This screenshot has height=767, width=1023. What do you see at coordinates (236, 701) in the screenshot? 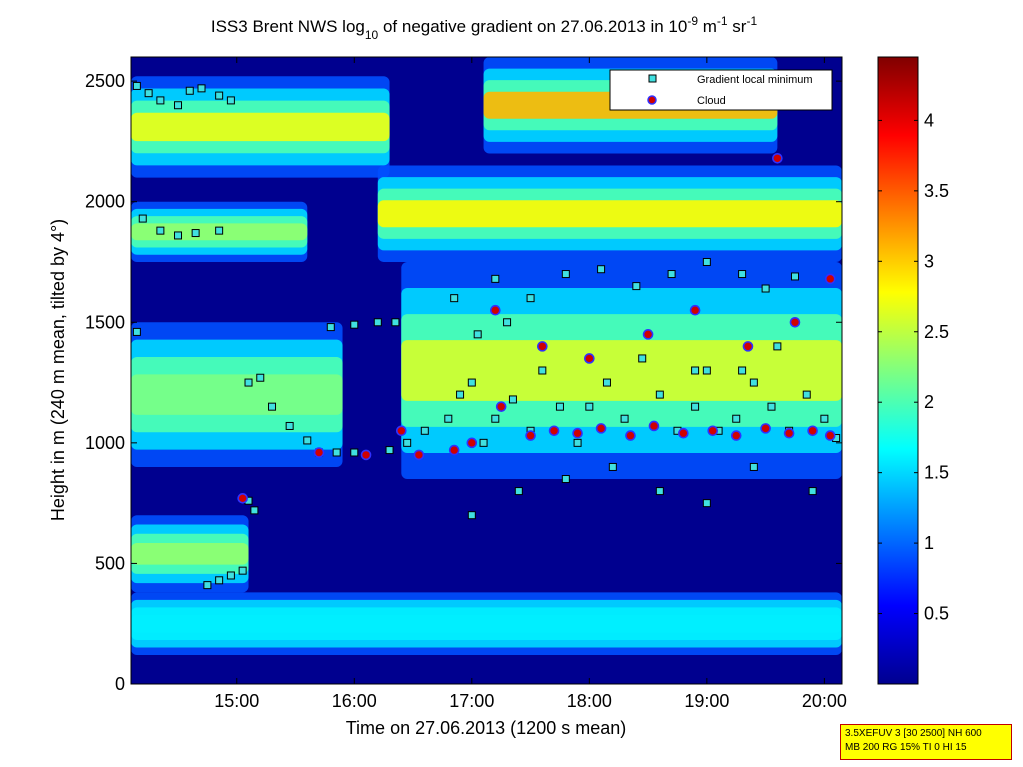
I see `x-tick-label: 15:00` at bounding box center [236, 701].